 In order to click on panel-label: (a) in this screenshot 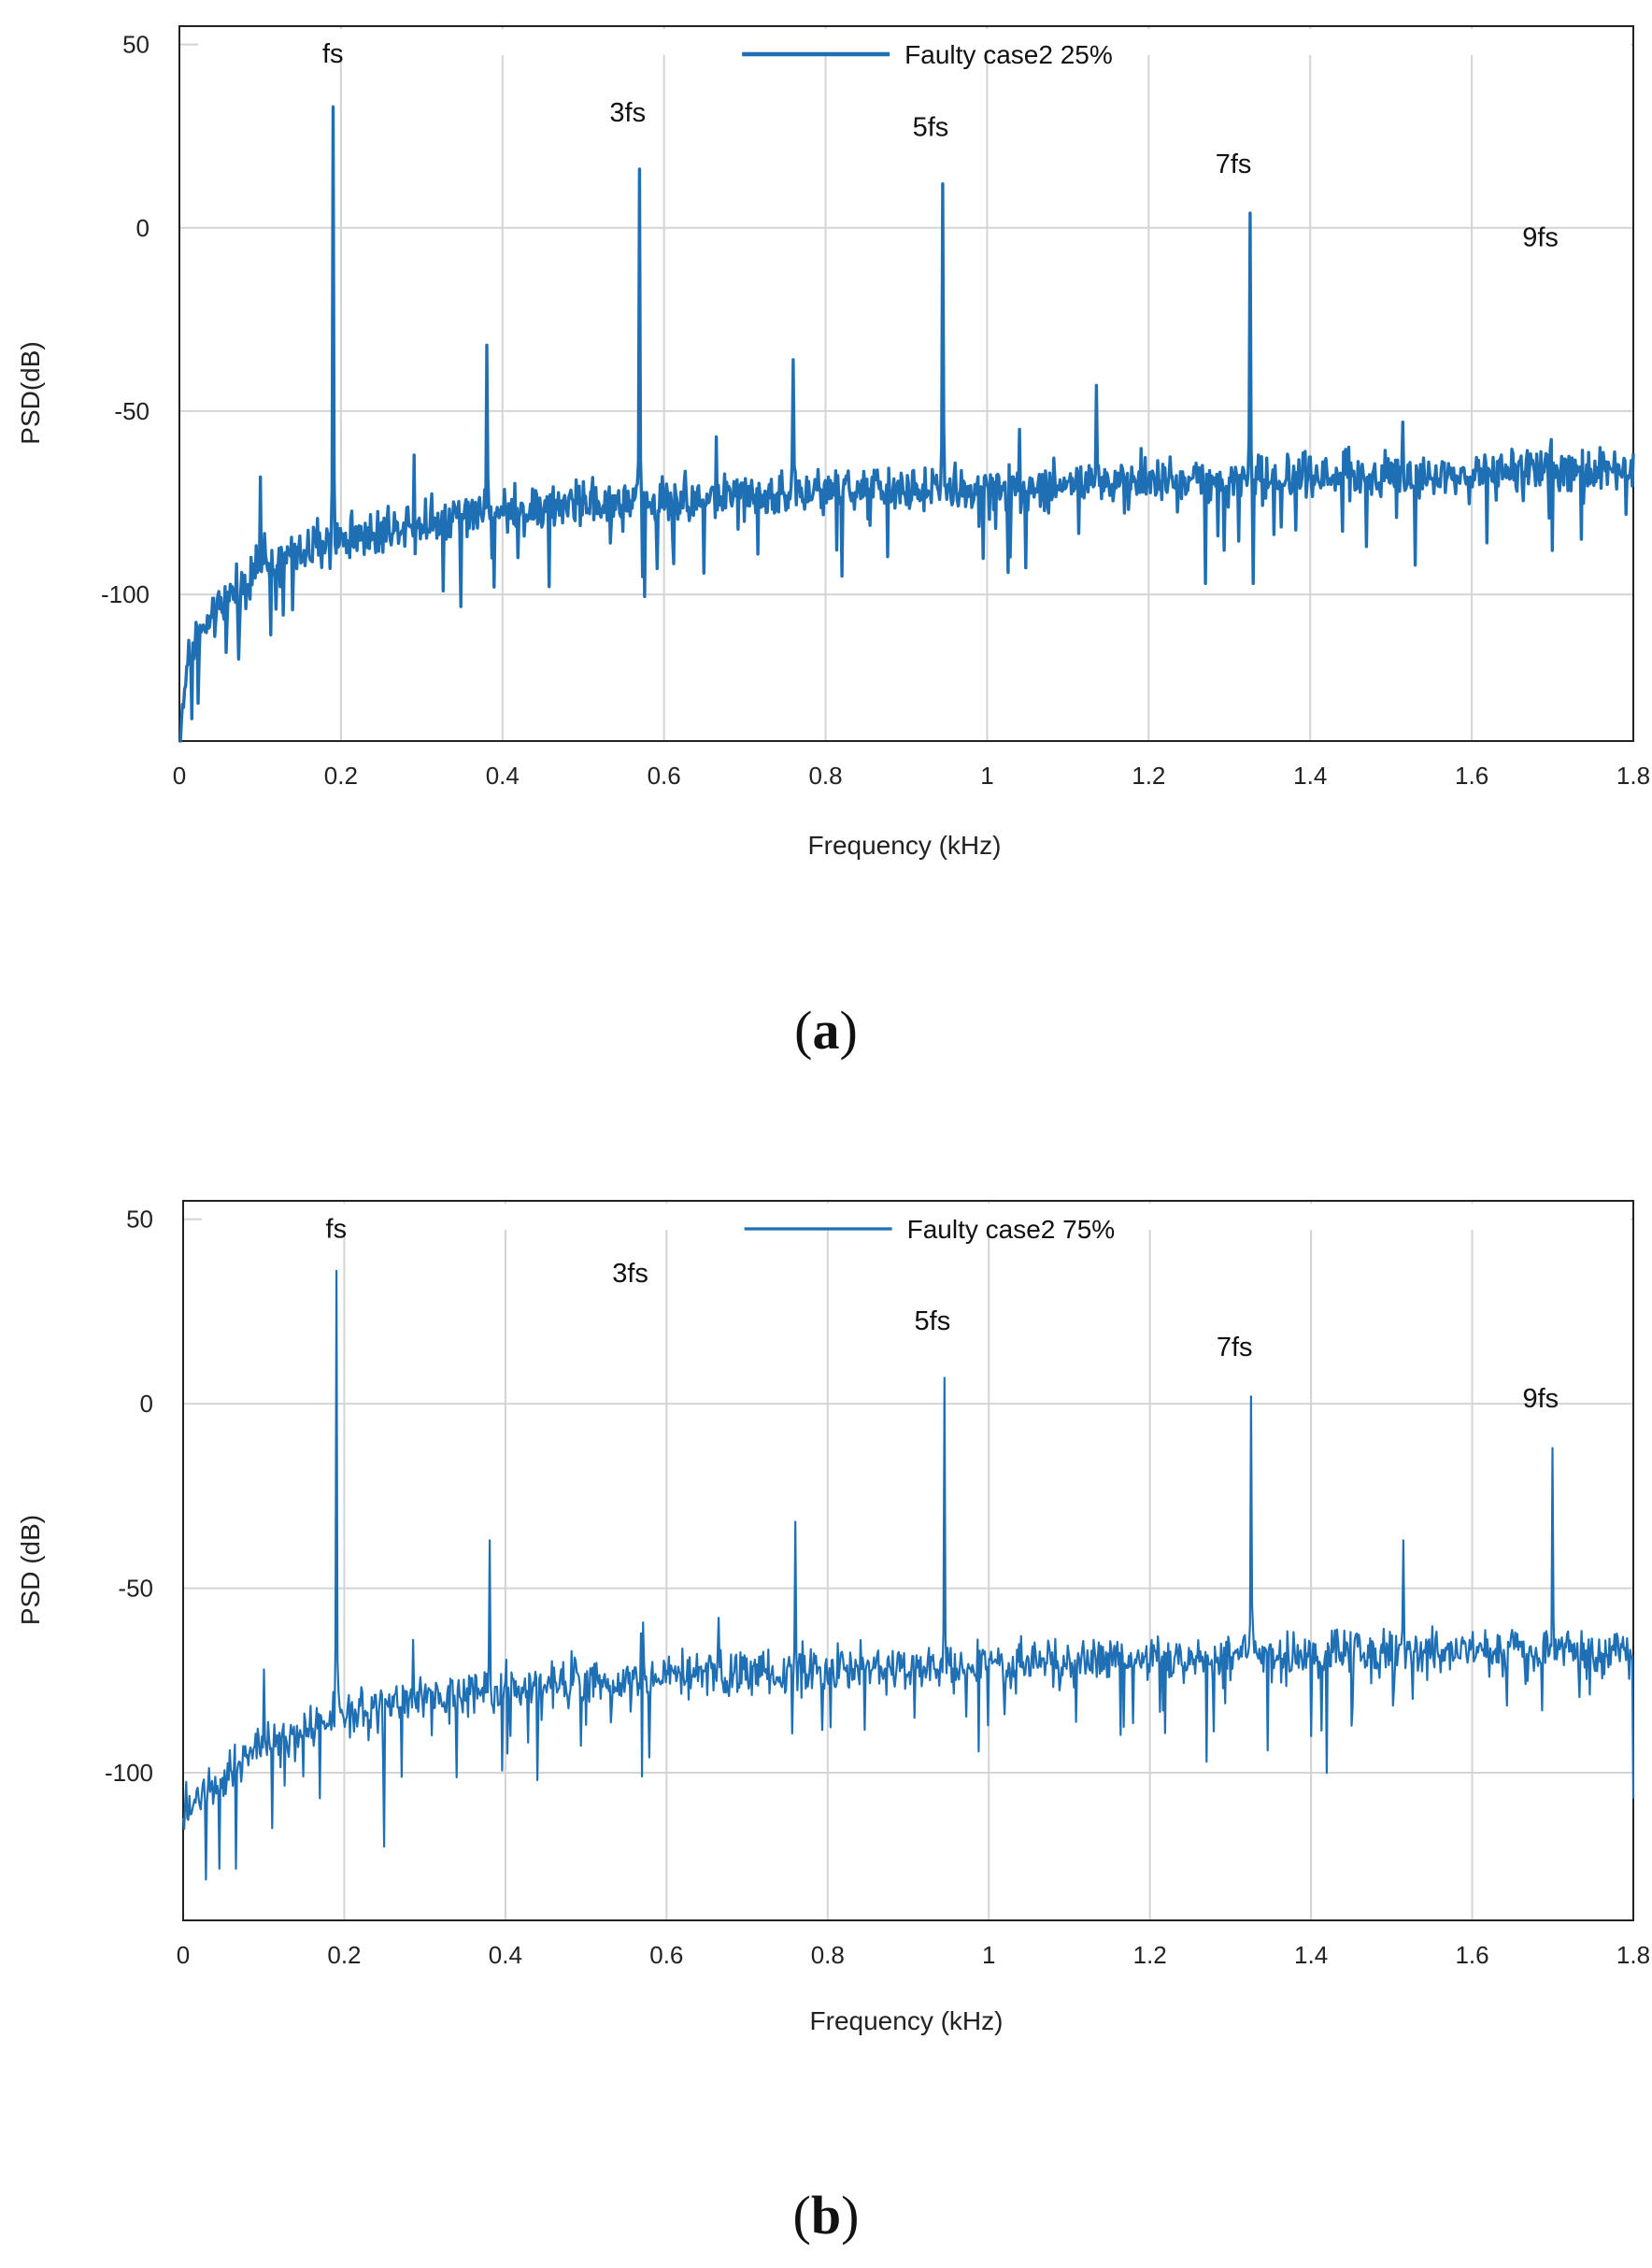, I will do `click(826, 1030)`.